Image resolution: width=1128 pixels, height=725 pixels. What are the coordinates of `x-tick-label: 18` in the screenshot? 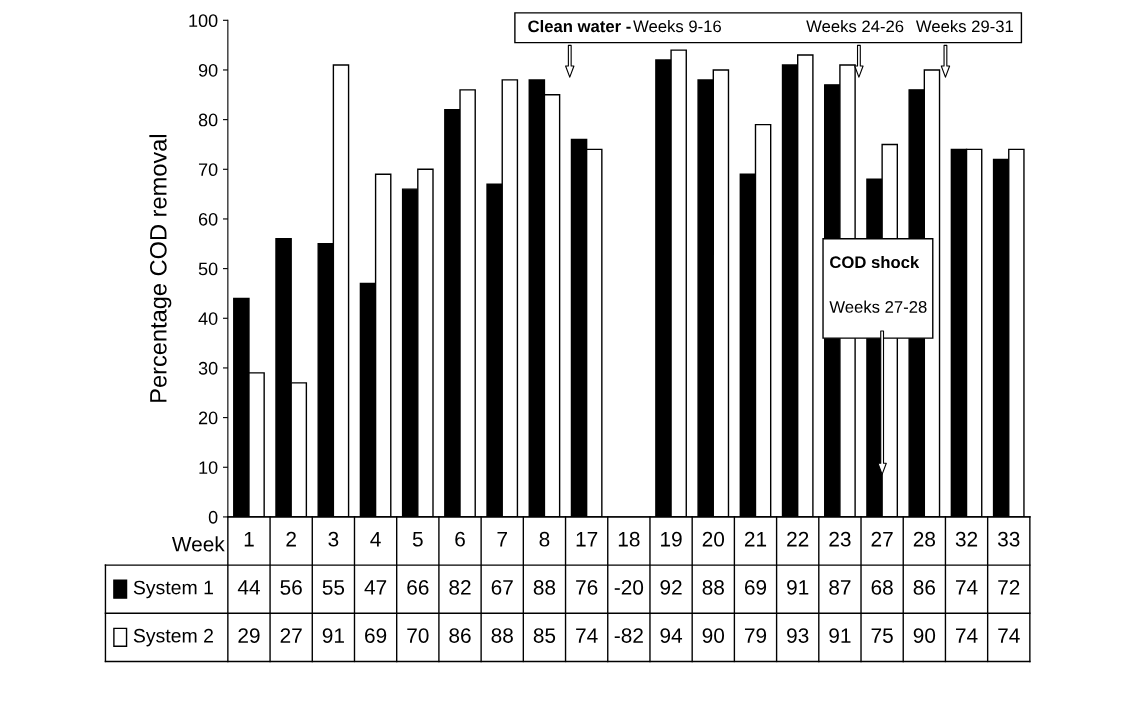 It's located at (629, 539).